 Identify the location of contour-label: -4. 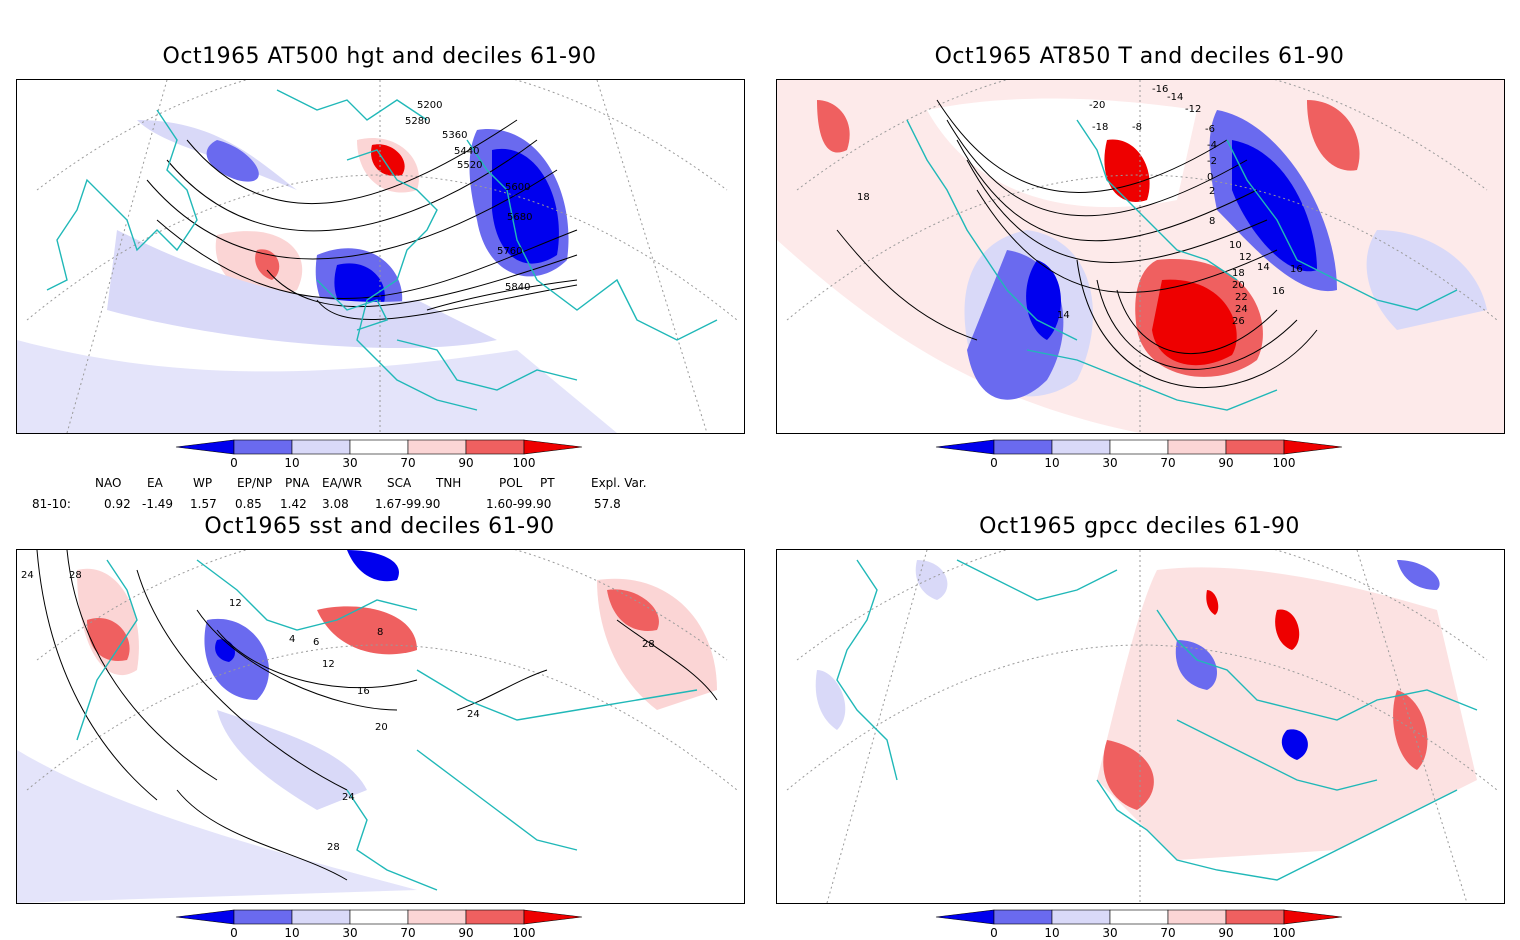
(1212, 145).